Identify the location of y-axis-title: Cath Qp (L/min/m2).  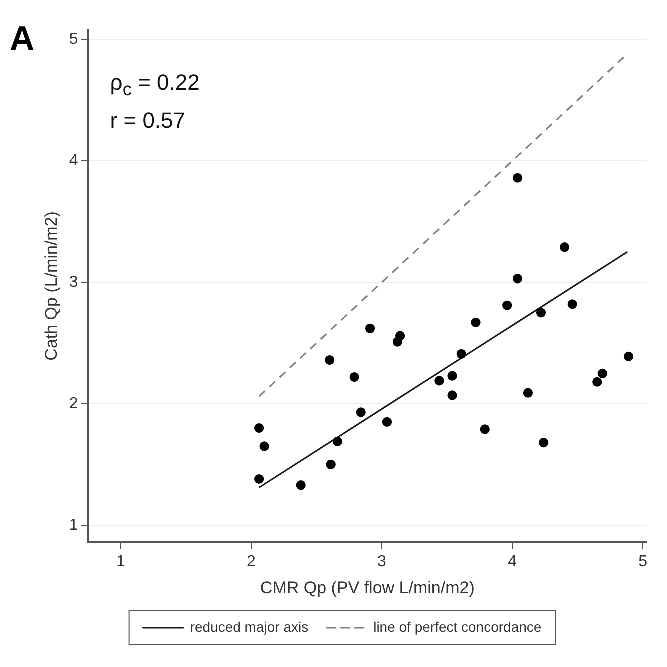
(51, 286).